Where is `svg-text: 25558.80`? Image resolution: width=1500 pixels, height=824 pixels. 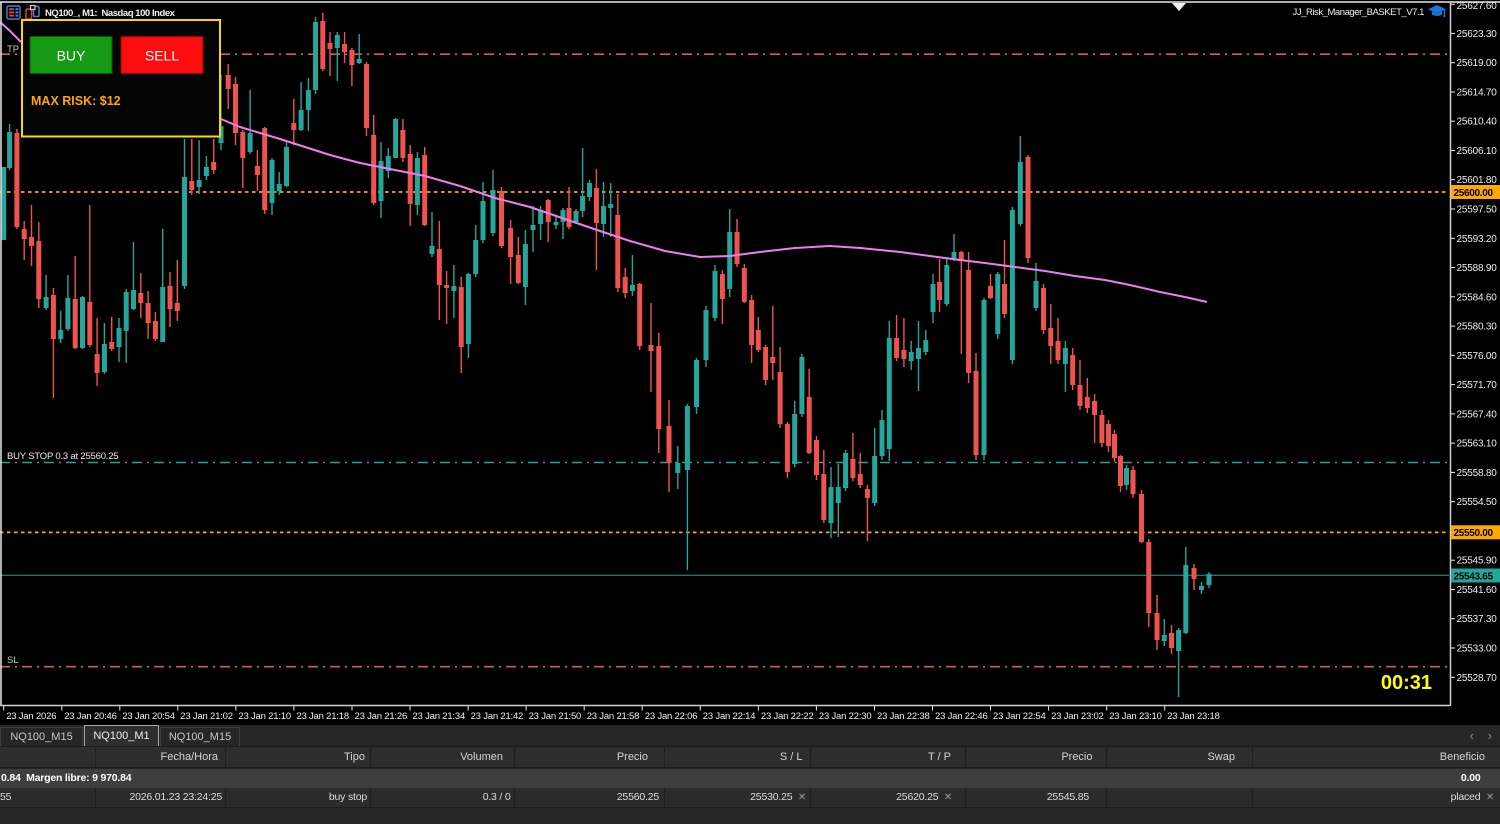 svg-text: 25558.80 is located at coordinates (1477, 473).